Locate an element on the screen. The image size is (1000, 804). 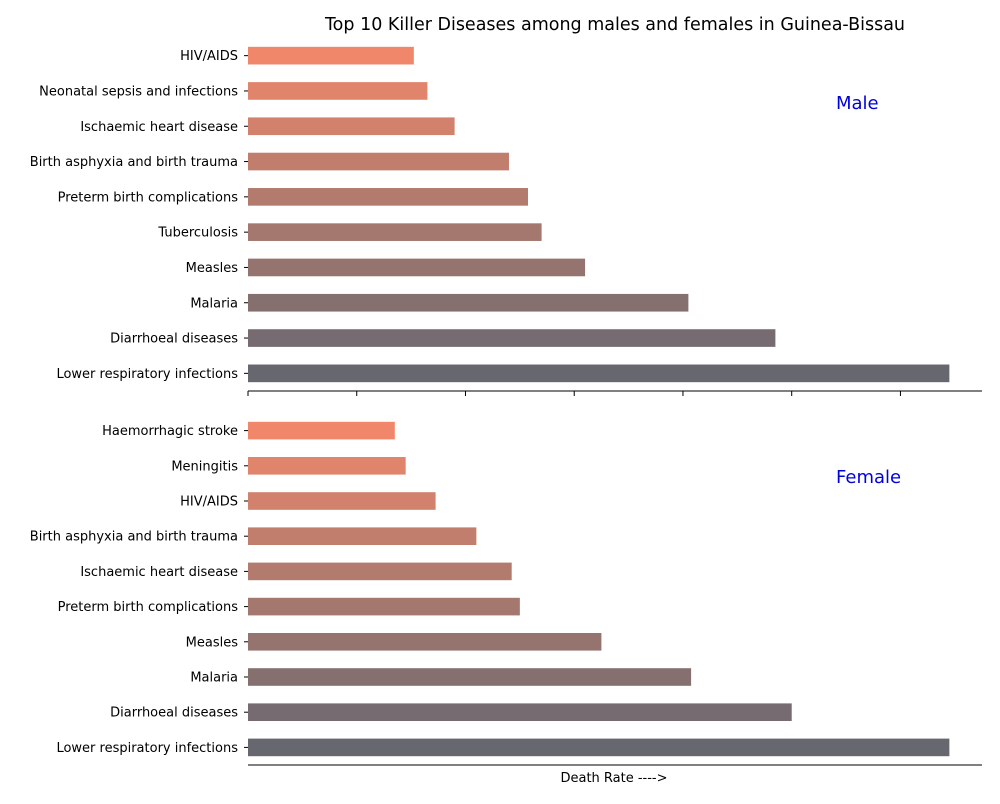
female-category-label: Measles is located at coordinates (212, 642).